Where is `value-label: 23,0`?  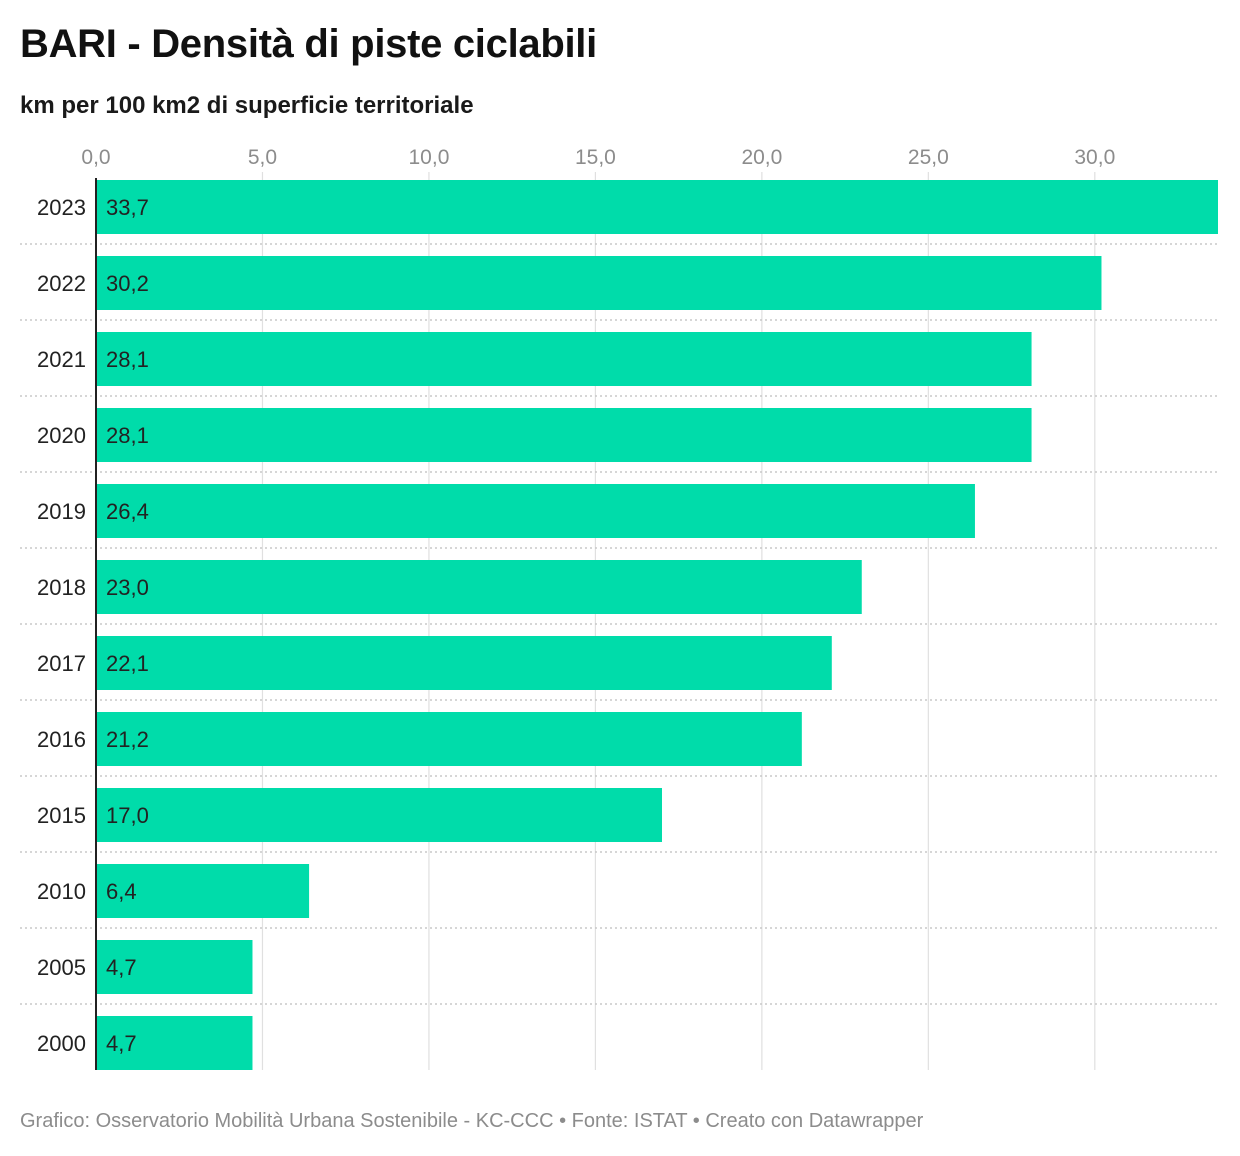 value-label: 23,0 is located at coordinates (127, 587).